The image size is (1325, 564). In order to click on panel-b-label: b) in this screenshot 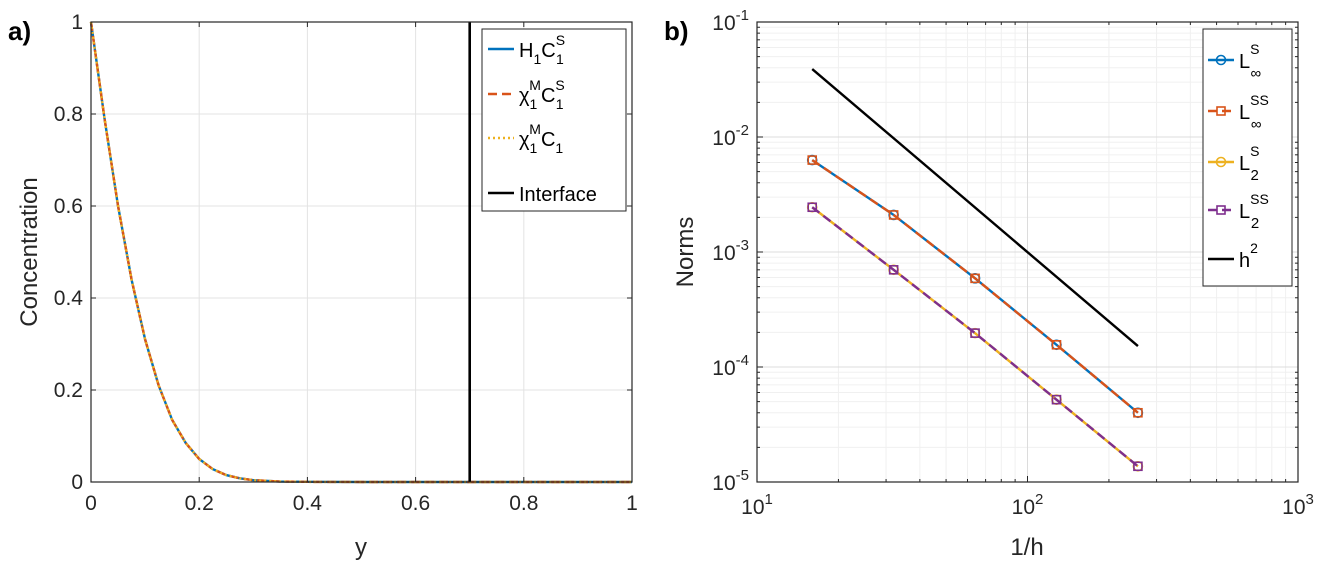, I will do `click(676, 31)`.